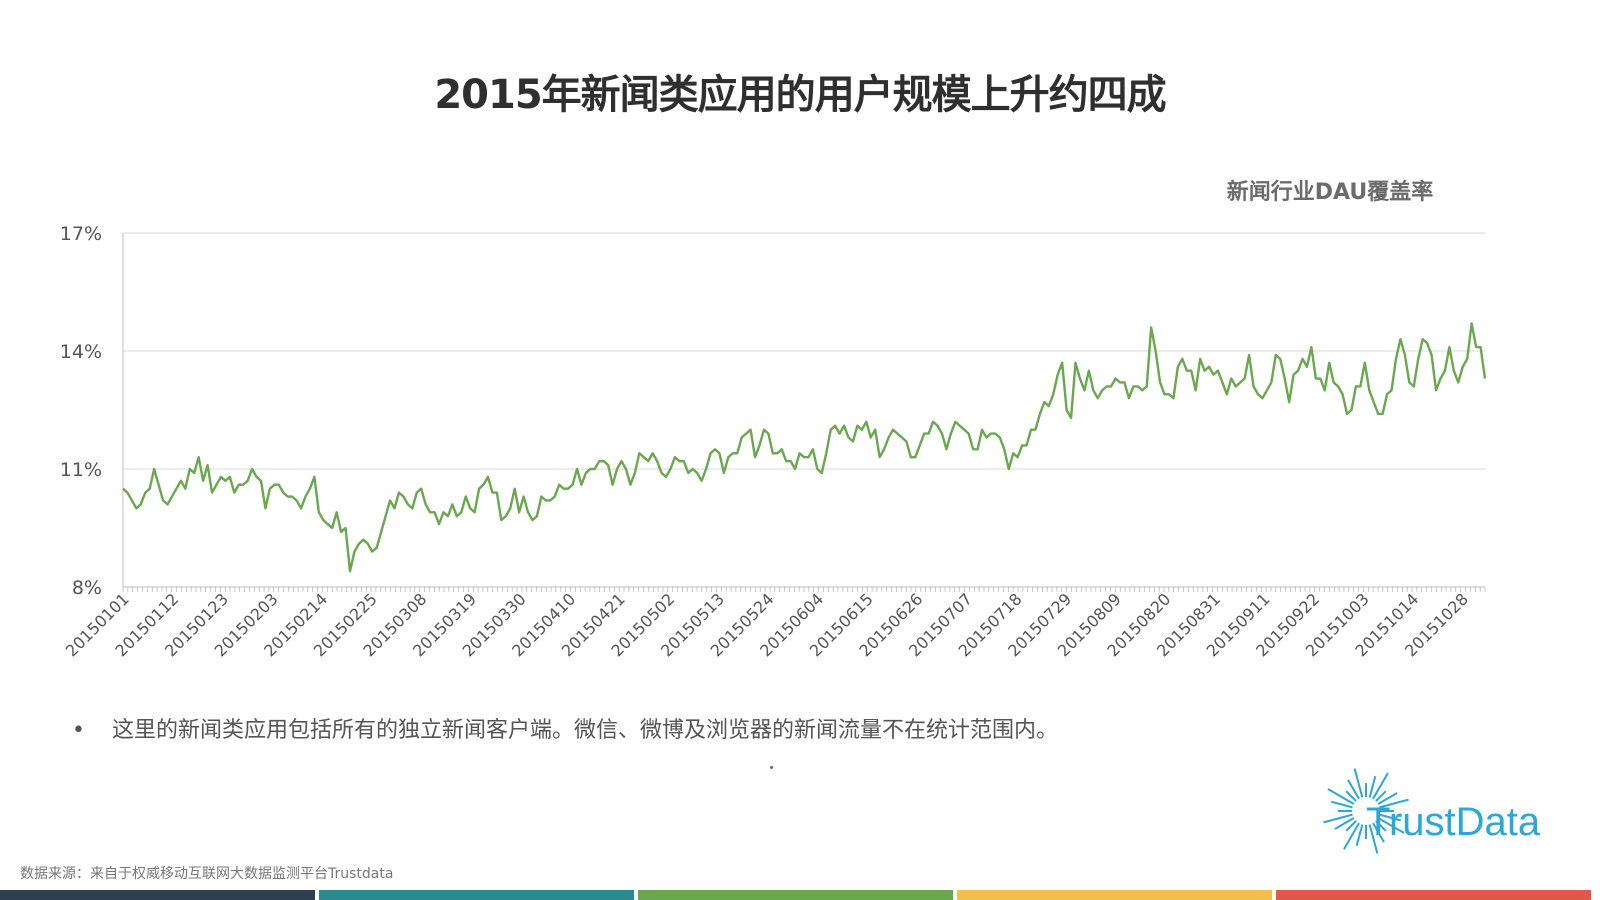 The image size is (1600, 900). I want to click on decorative-dot, so click(771, 767).